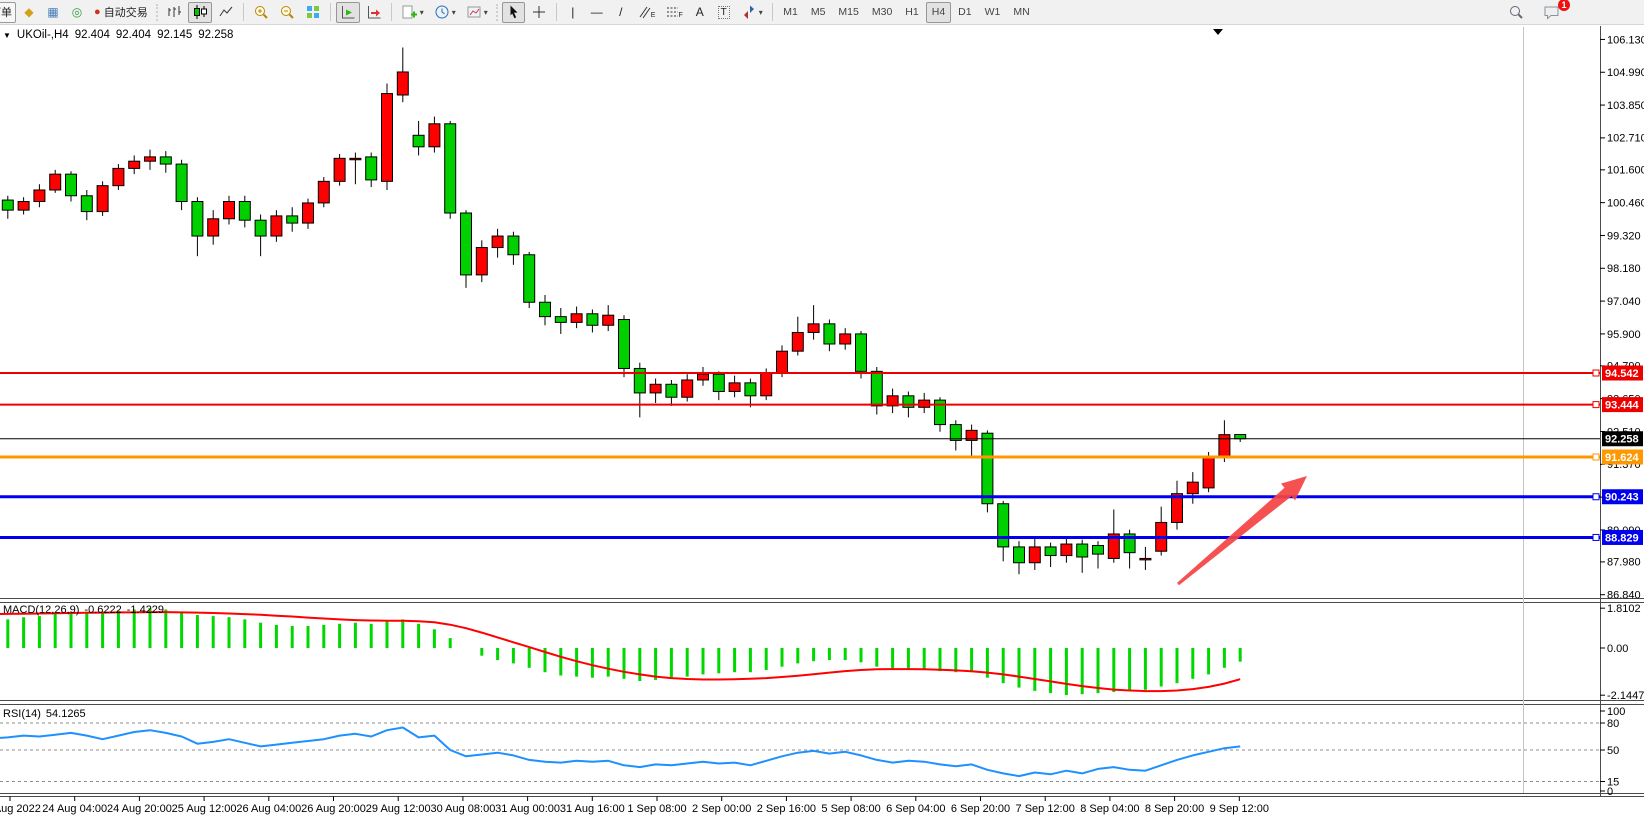 The height and width of the screenshot is (818, 1644). Describe the element at coordinates (261, 12) in the screenshot. I see `zoom-in-button` at that location.